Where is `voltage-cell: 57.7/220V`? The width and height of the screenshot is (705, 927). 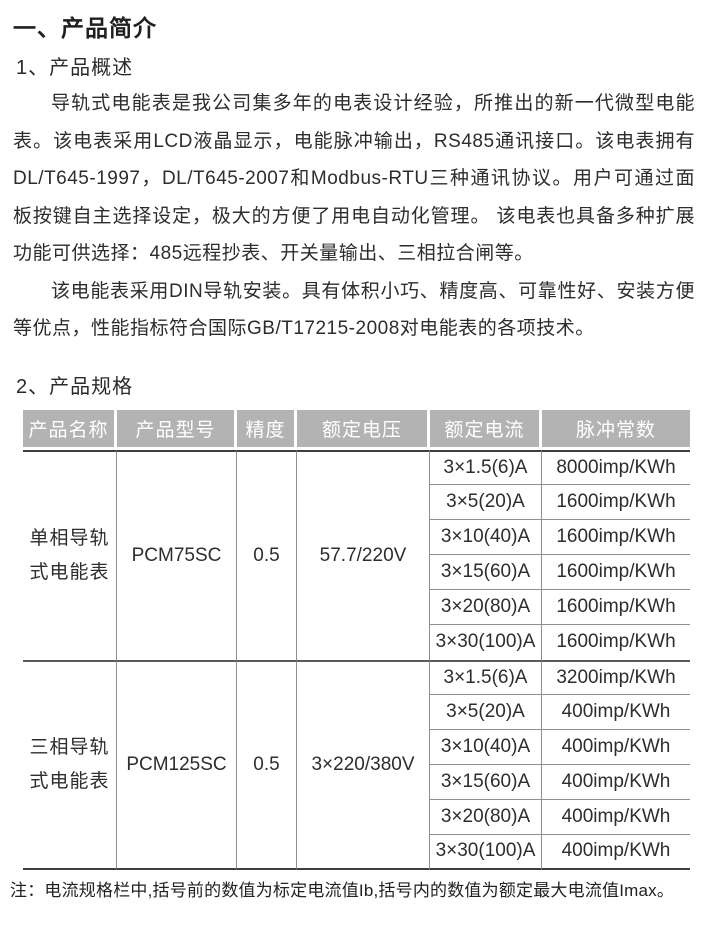 voltage-cell: 57.7/220V is located at coordinates (363, 554).